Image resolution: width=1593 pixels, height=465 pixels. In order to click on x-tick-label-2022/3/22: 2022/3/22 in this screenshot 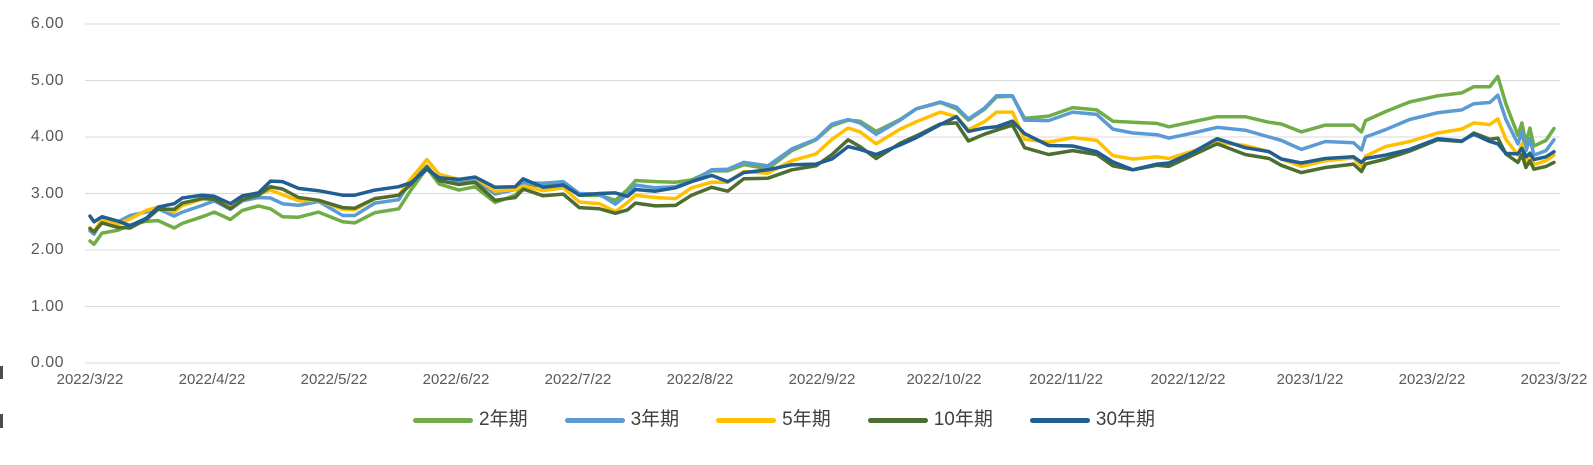, I will do `click(90, 379)`.